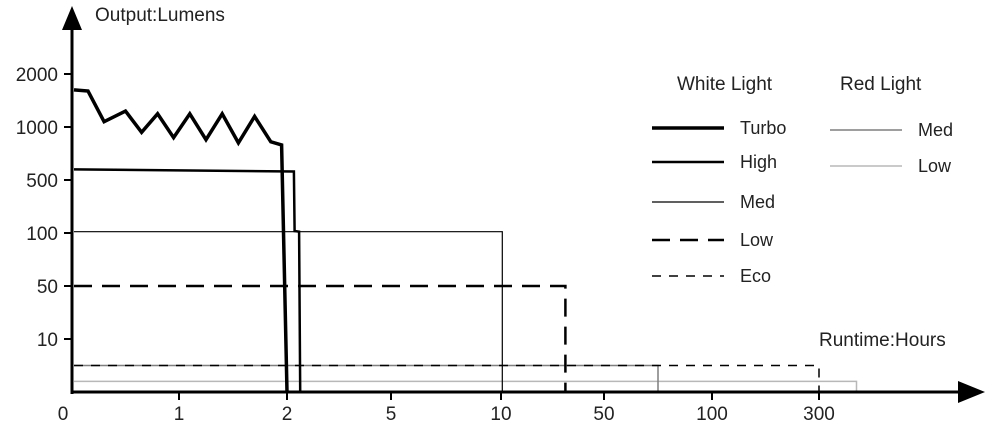 The width and height of the screenshot is (1002, 435). I want to click on legend-label-med: Med, so click(757, 202).